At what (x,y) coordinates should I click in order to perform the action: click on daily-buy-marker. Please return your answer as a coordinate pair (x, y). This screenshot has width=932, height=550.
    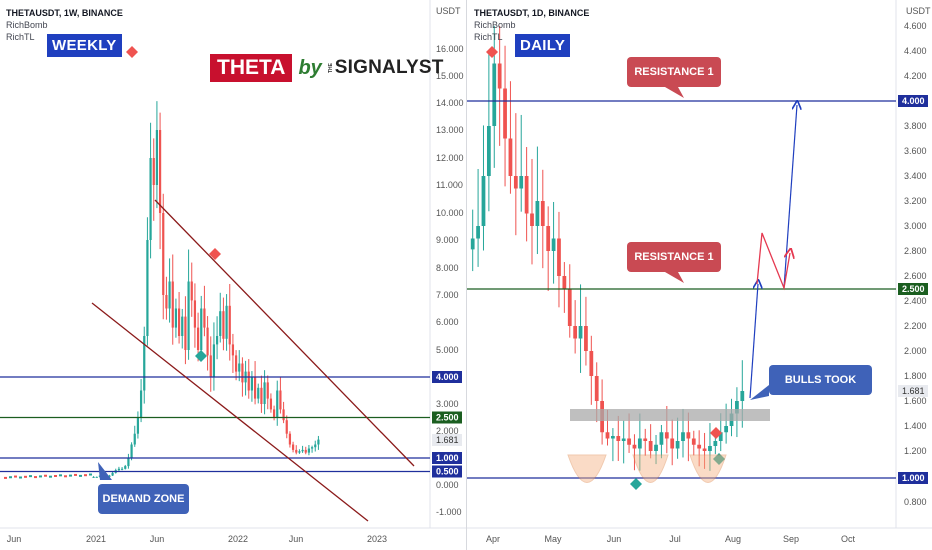
    Looking at the image, I should click on (636, 484).